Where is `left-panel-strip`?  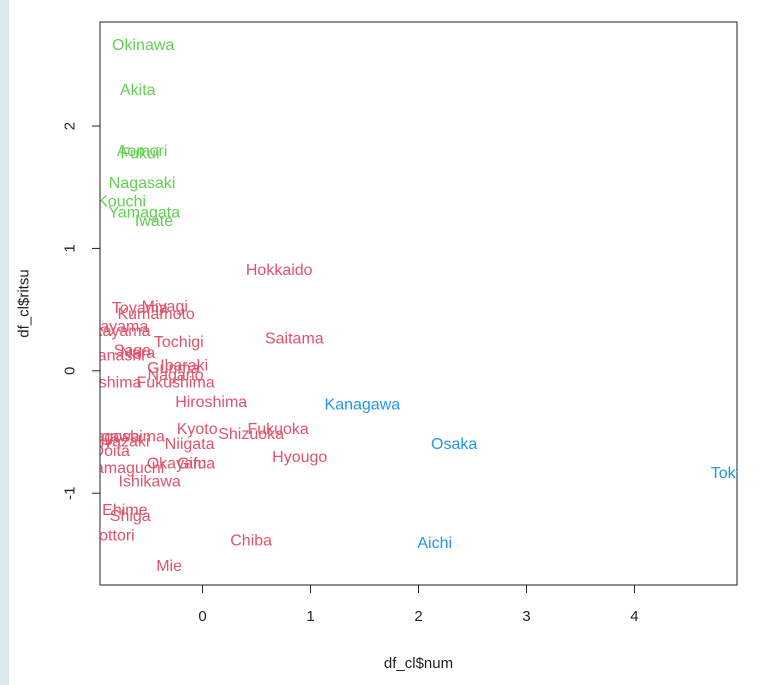
left-panel-strip is located at coordinates (4, 342).